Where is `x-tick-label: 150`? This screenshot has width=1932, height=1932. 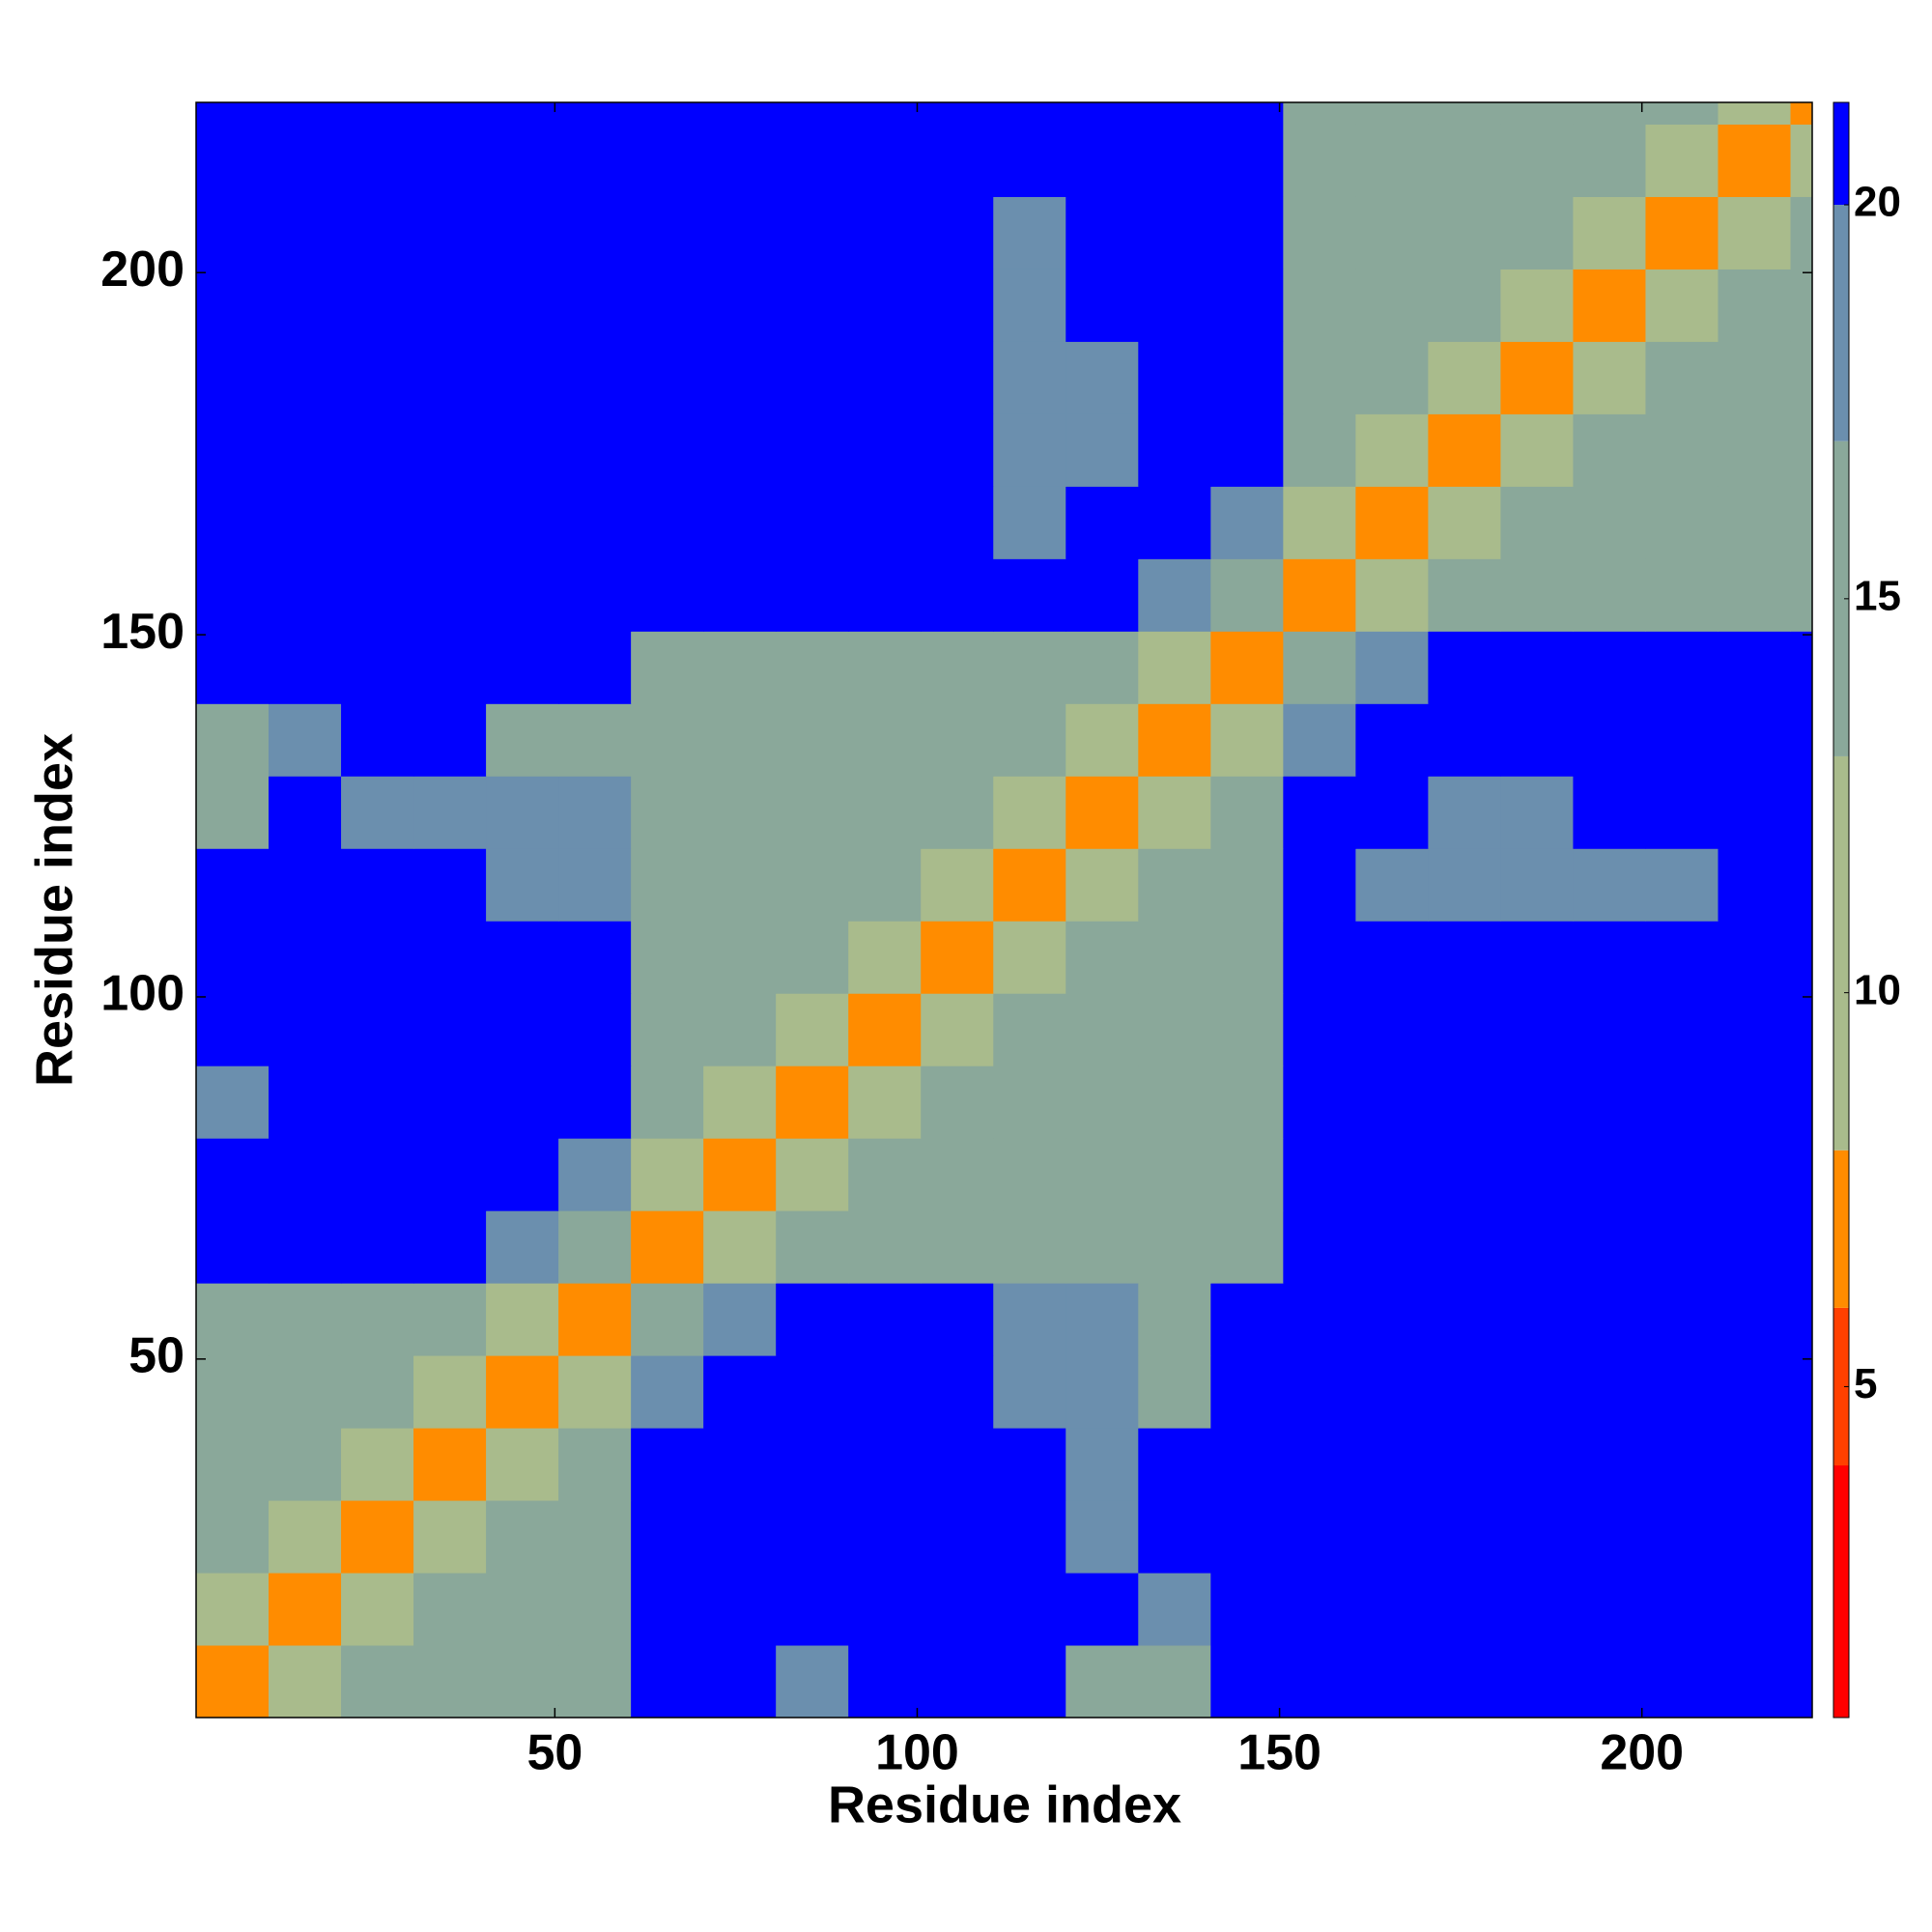
x-tick-label: 150 is located at coordinates (1279, 1753).